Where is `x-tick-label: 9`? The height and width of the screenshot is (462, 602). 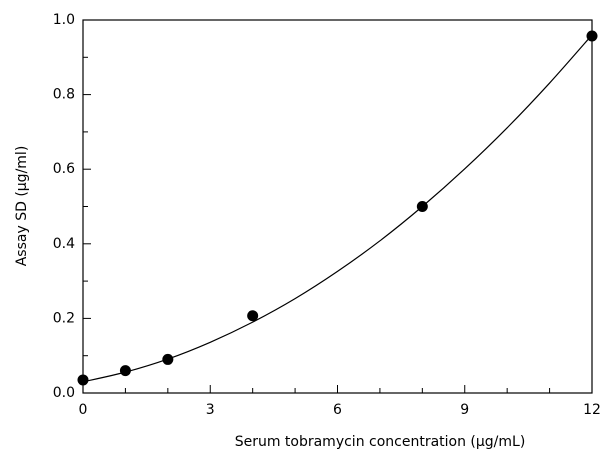 x-tick-label: 9 is located at coordinates (464, 410).